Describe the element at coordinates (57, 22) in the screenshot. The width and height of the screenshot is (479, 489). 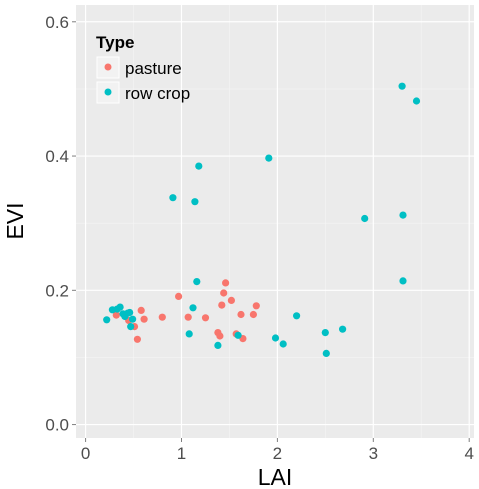
I see `y-tick-label: 0.6` at that location.